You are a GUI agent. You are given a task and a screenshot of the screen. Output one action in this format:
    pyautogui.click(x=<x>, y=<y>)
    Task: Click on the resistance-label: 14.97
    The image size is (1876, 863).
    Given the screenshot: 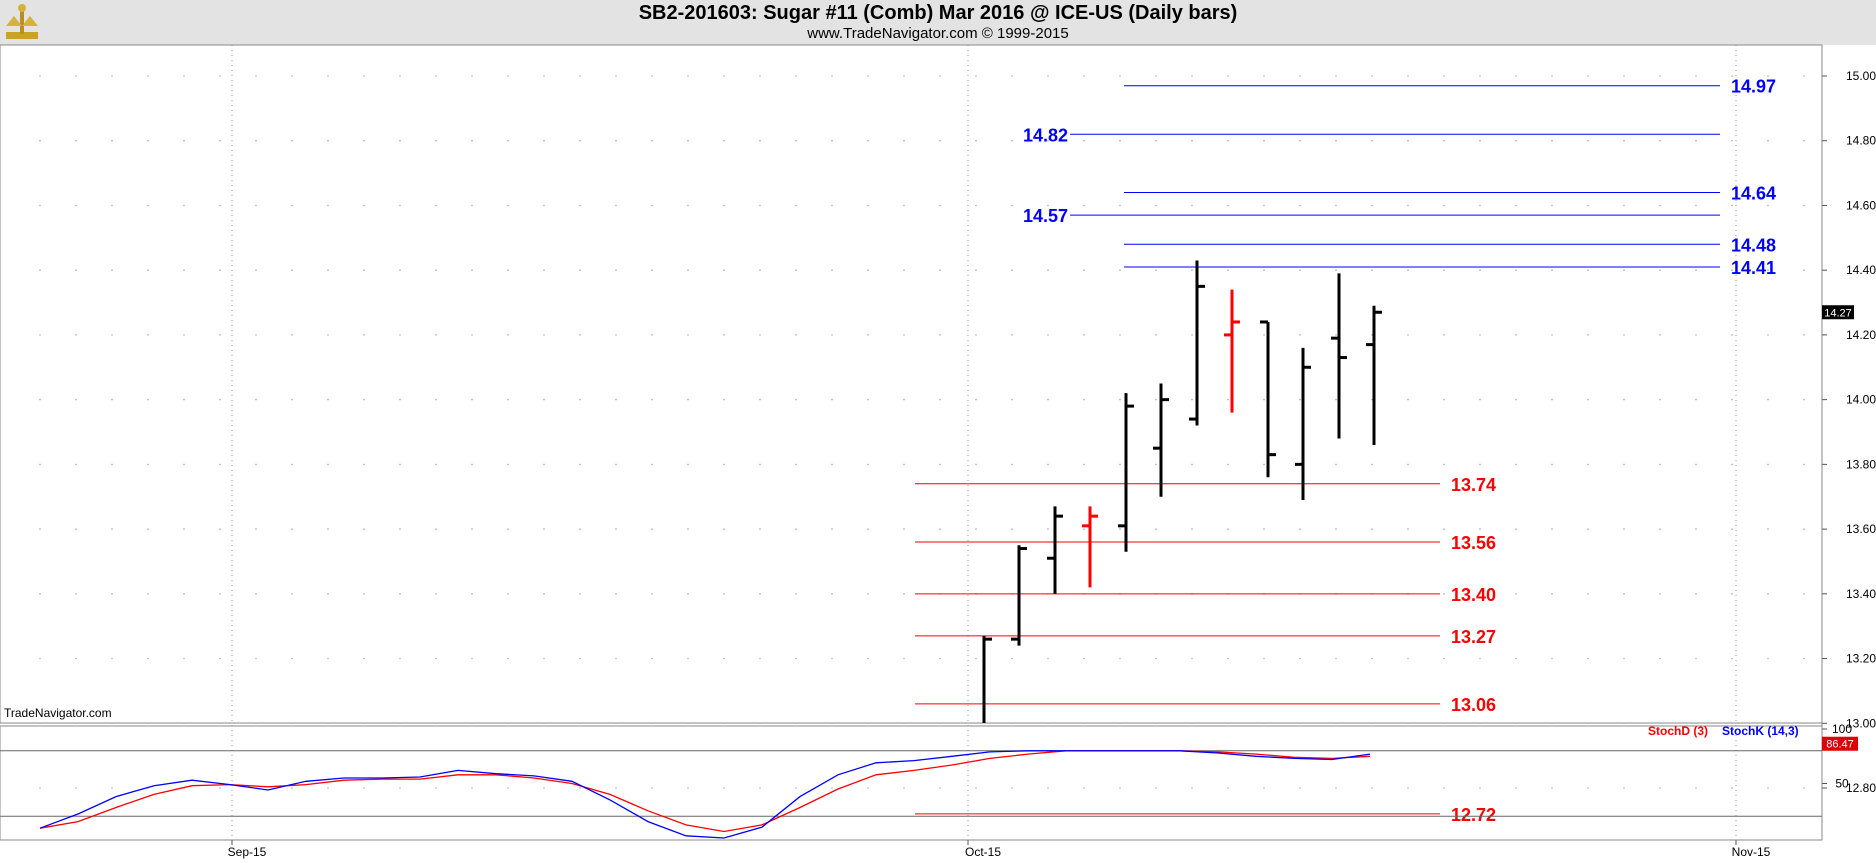 What is the action you would take?
    pyautogui.click(x=1753, y=87)
    